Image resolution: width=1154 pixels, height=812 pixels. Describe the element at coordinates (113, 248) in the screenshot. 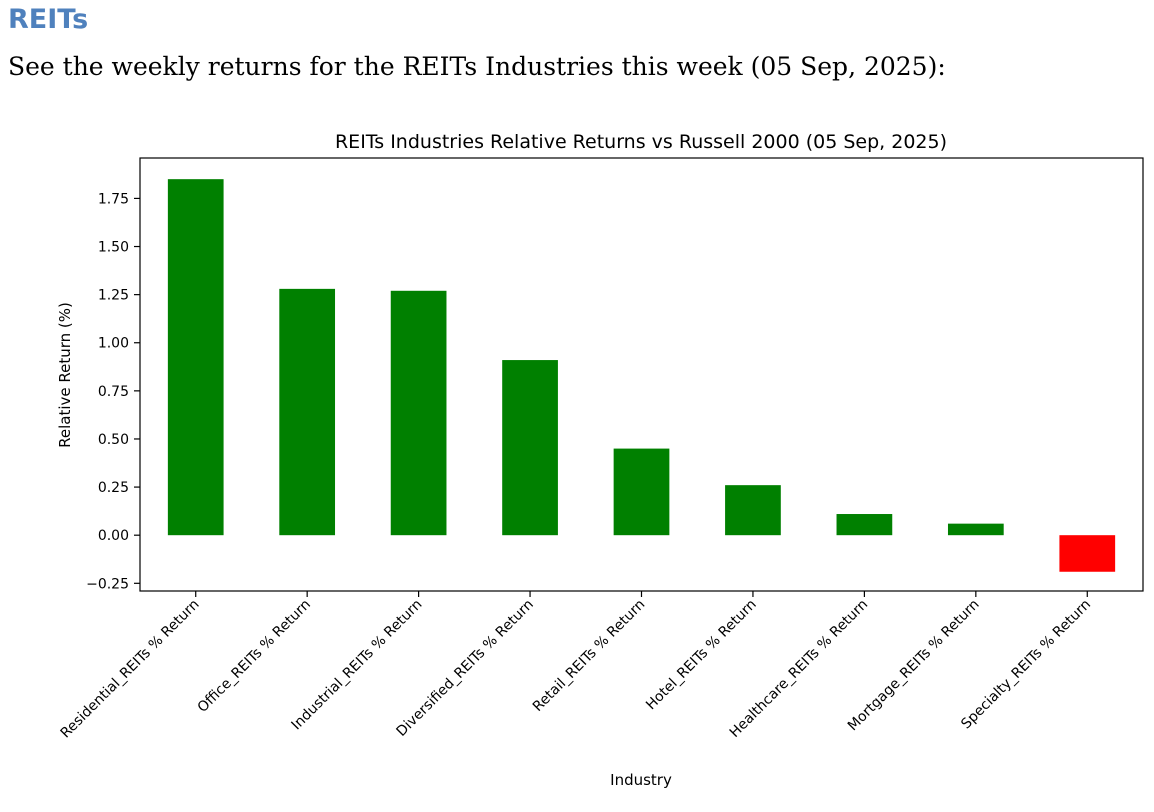

I see `y-tick-label: 1.50` at that location.